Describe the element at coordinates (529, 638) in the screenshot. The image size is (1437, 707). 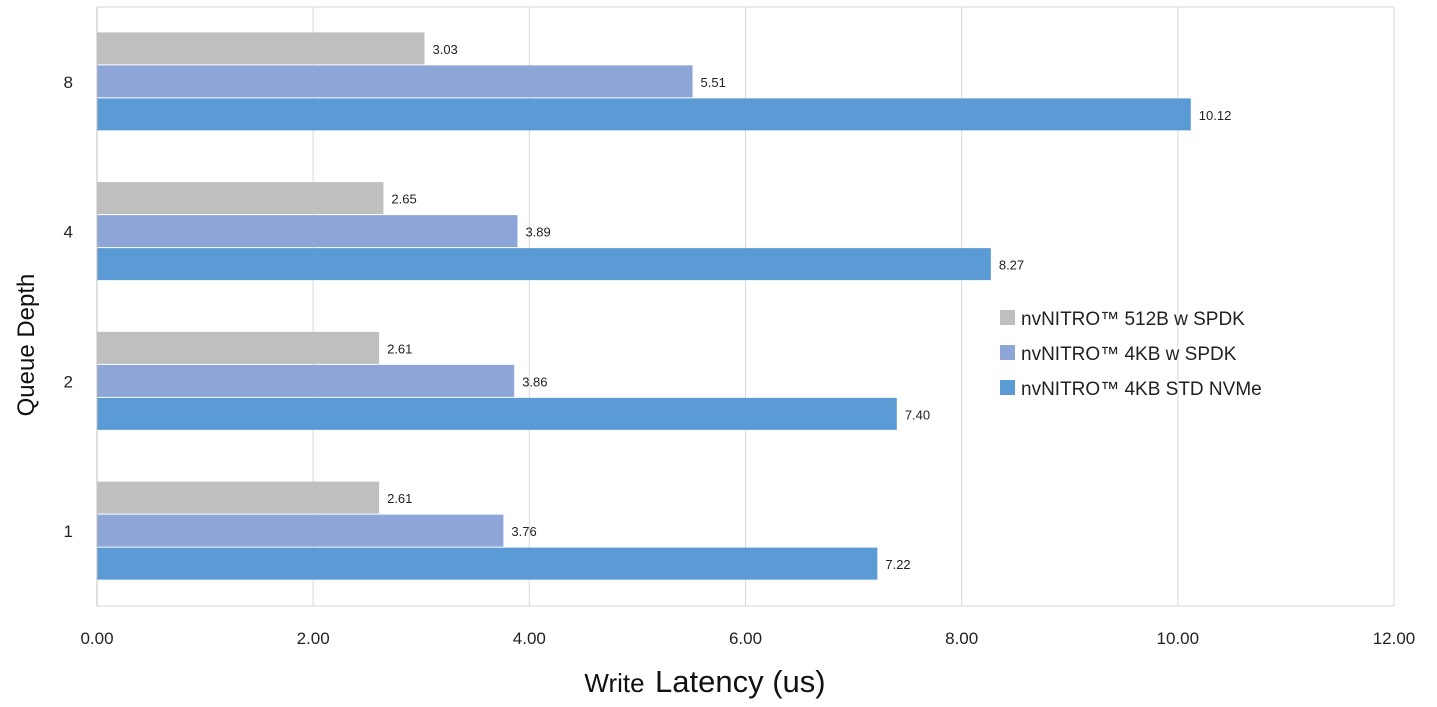
I see `x-tick-label: 4.00` at that location.